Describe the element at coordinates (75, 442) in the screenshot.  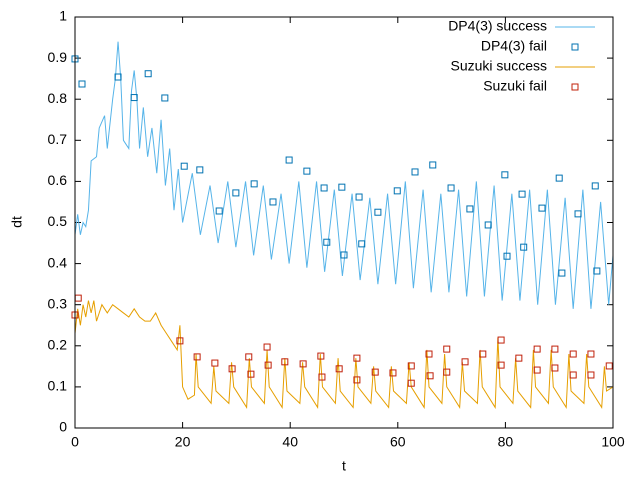
I see `x-tick-label: 0` at that location.